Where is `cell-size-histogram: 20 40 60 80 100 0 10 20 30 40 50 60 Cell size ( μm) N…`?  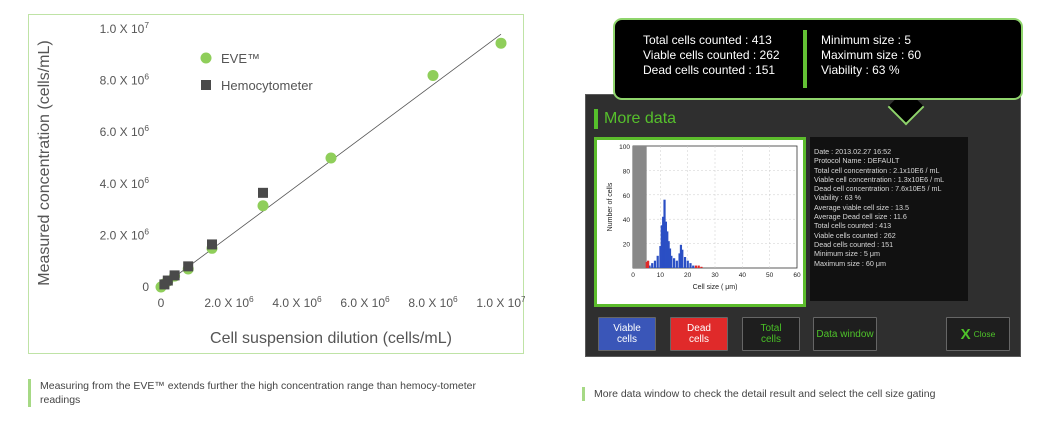 cell-size-histogram: 20 40 60 80 100 0 10 20 30 40 50 60 Cell size ( μm) N… is located at coordinates (704, 217).